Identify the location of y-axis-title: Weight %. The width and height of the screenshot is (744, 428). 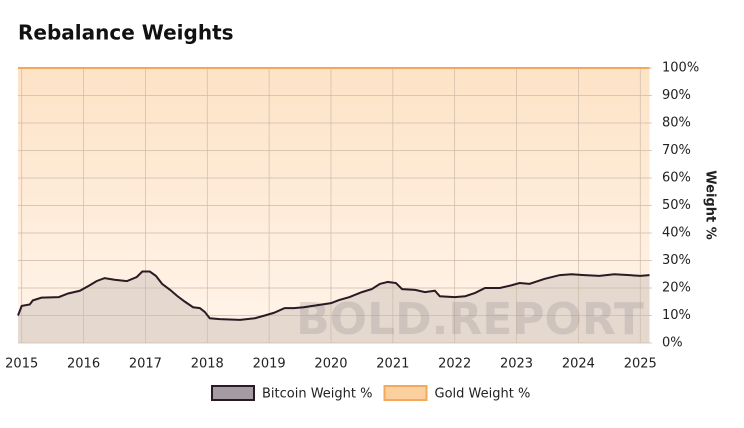
(710, 204).